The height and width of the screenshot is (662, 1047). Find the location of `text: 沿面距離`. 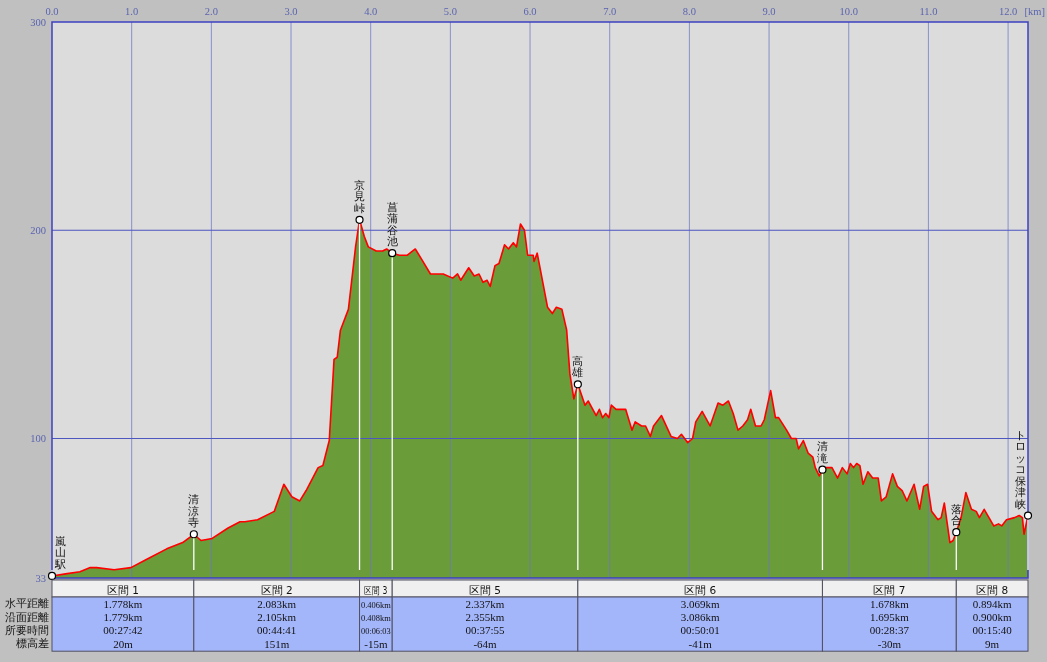

text: 沿面距離 is located at coordinates (27, 616).